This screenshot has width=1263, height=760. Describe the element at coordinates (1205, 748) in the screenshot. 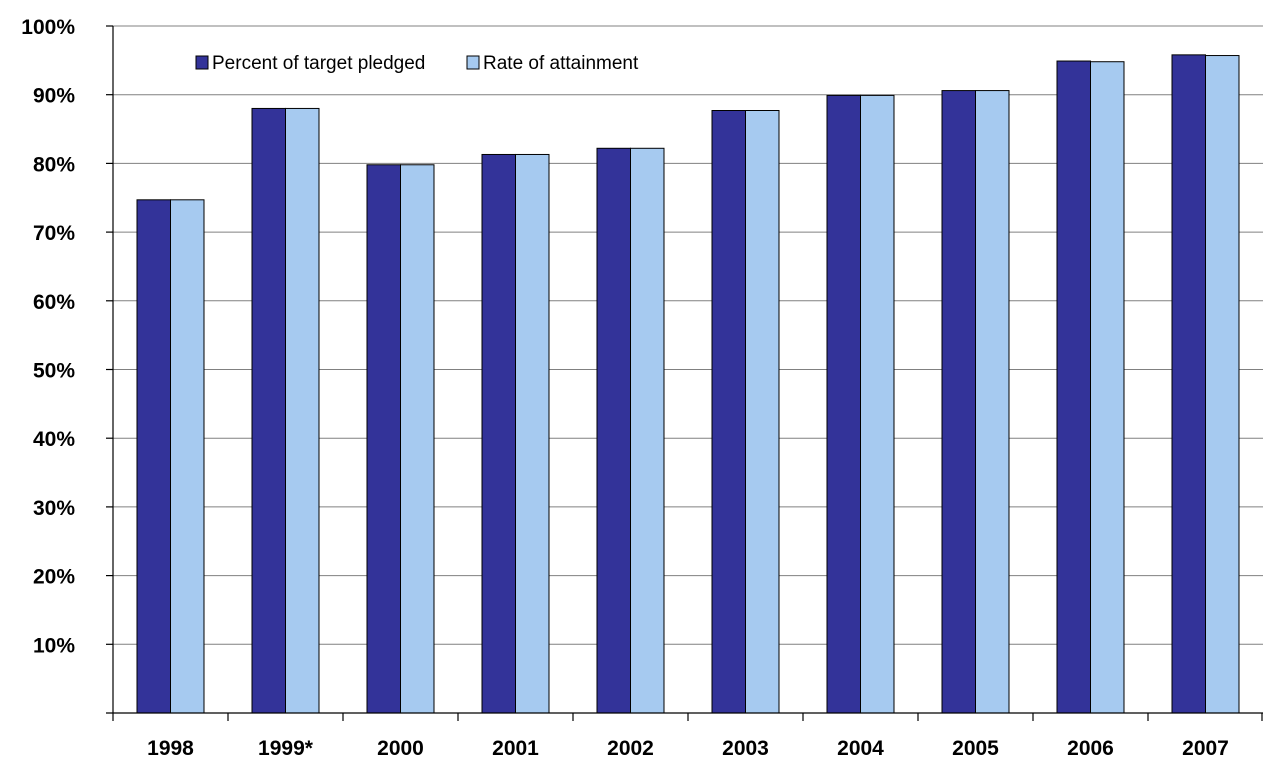

I see `x-tick-label: 2007` at that location.